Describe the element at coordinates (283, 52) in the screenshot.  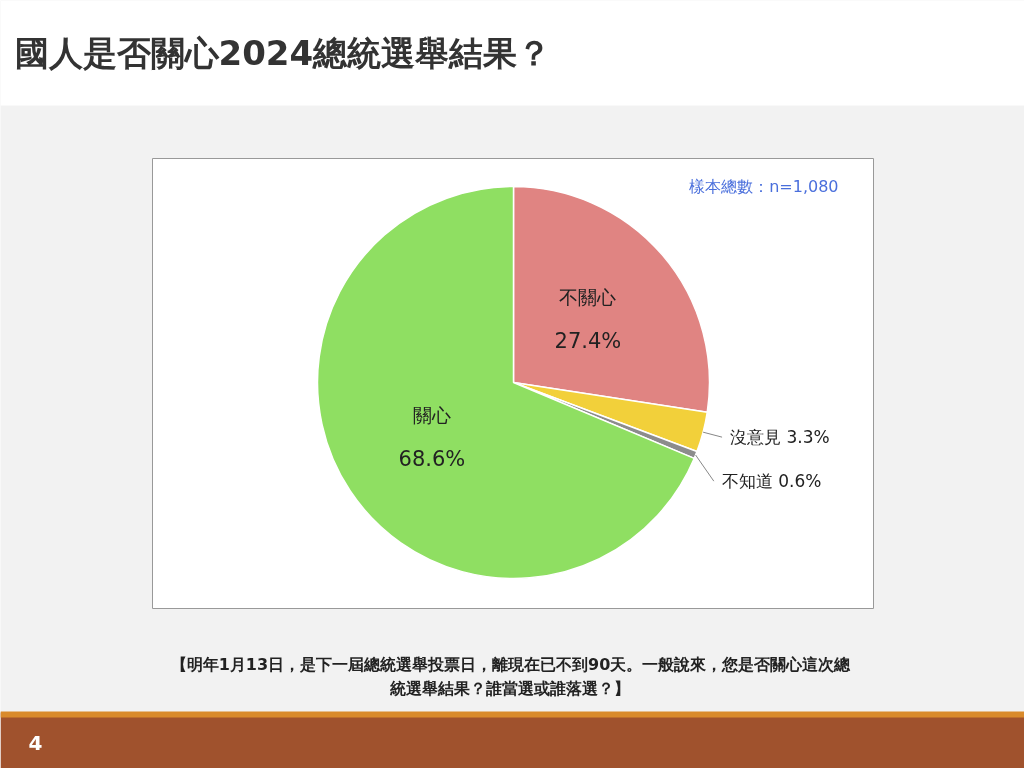
I see `chart-title: 國人是否關心2024總統選舉結果？` at that location.